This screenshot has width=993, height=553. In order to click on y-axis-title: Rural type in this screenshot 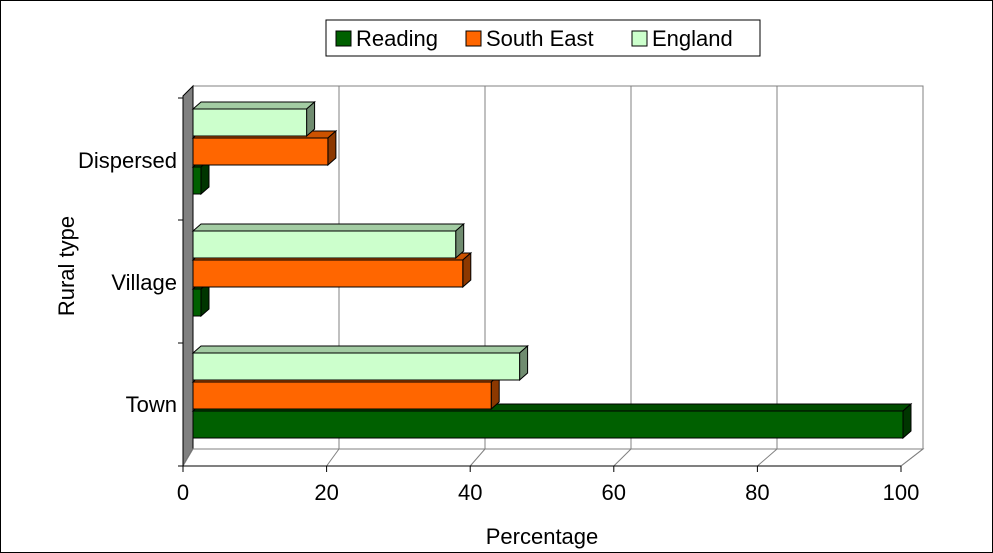, I will do `click(66, 266)`.